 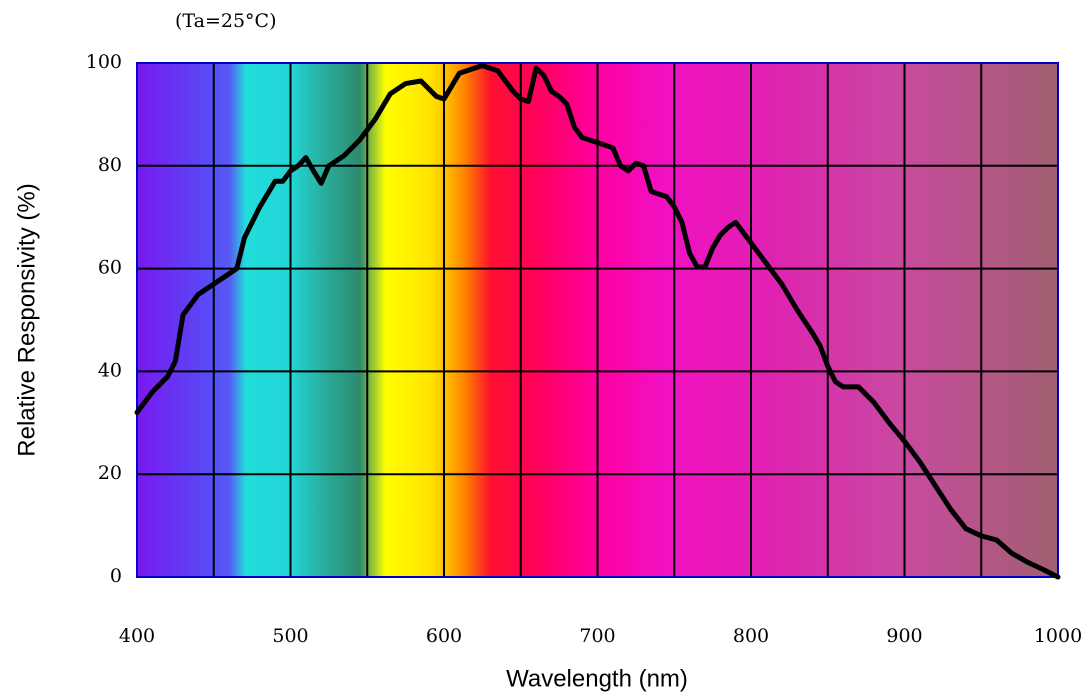 What do you see at coordinates (116, 576) in the screenshot?
I see `y-tick-label: 0` at bounding box center [116, 576].